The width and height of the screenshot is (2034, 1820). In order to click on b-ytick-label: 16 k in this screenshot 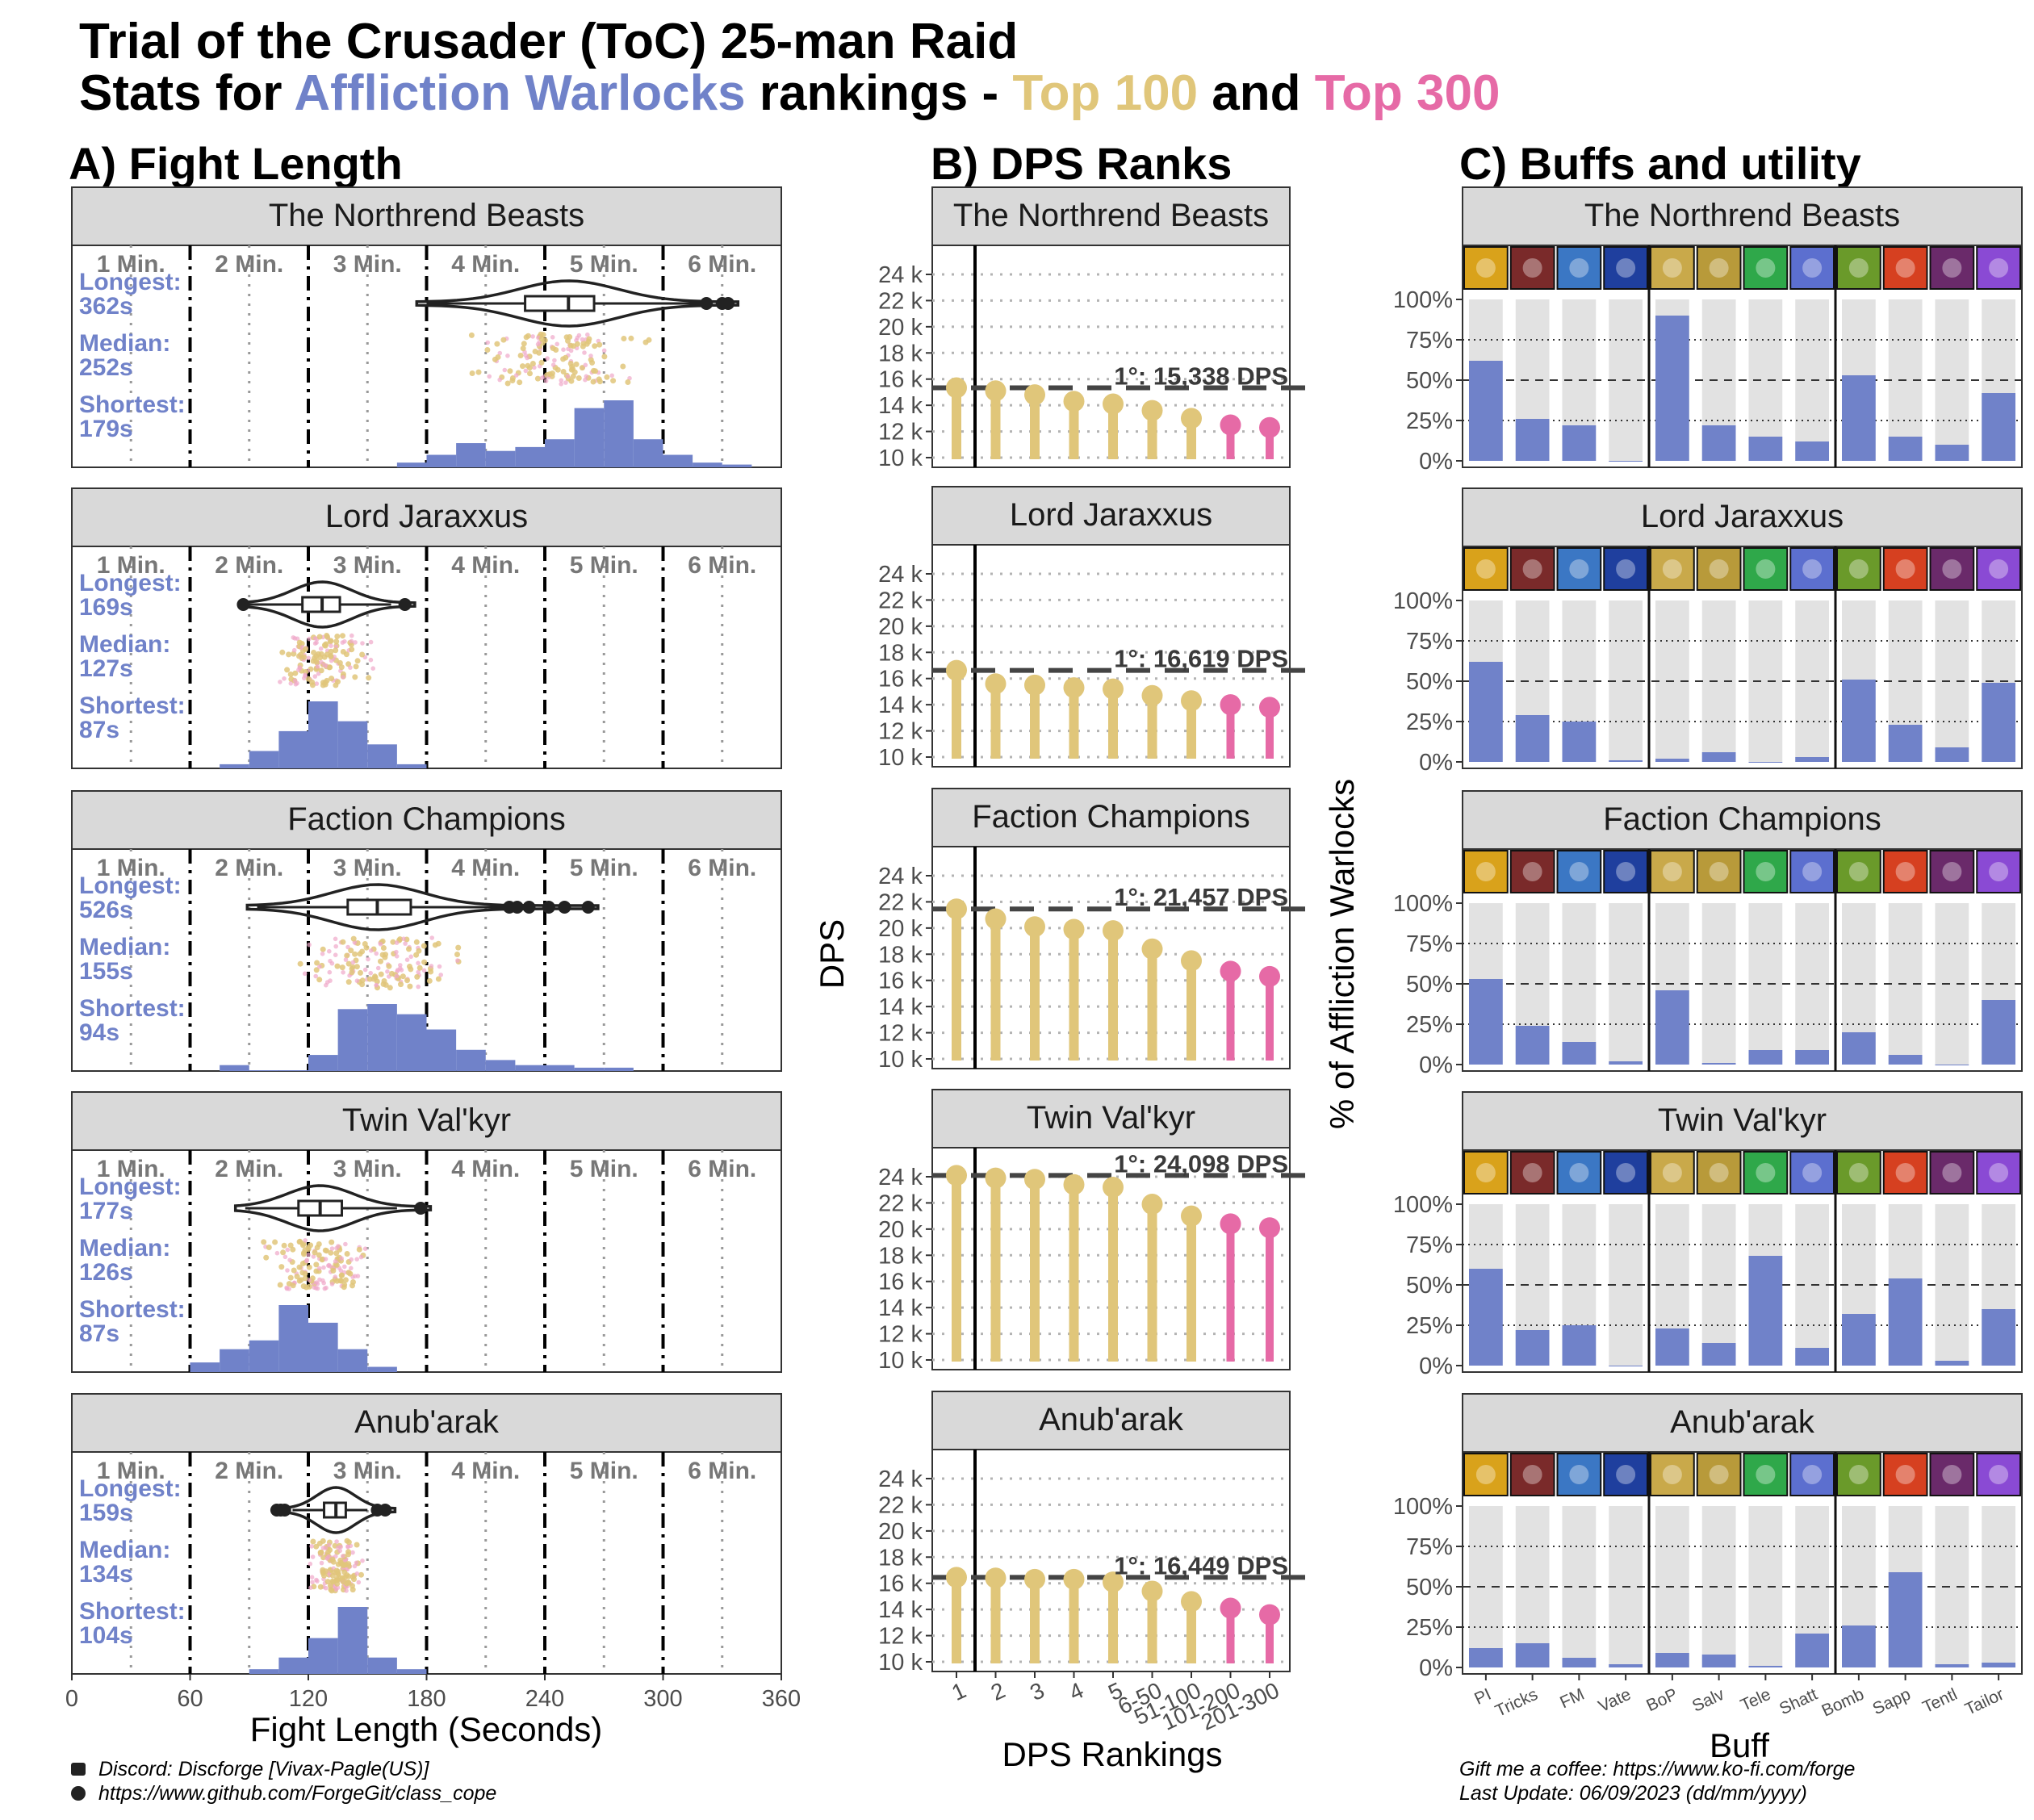, I will do `click(900, 679)`.